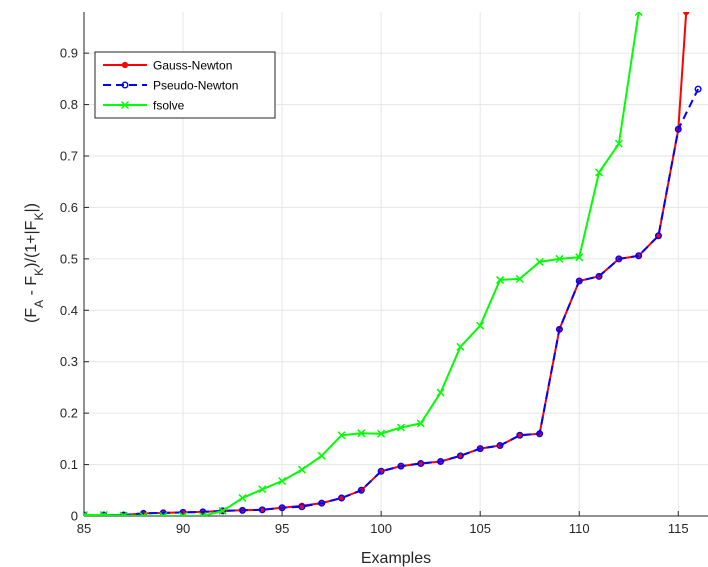  I want to click on x-tick-label: 90, so click(183, 528).